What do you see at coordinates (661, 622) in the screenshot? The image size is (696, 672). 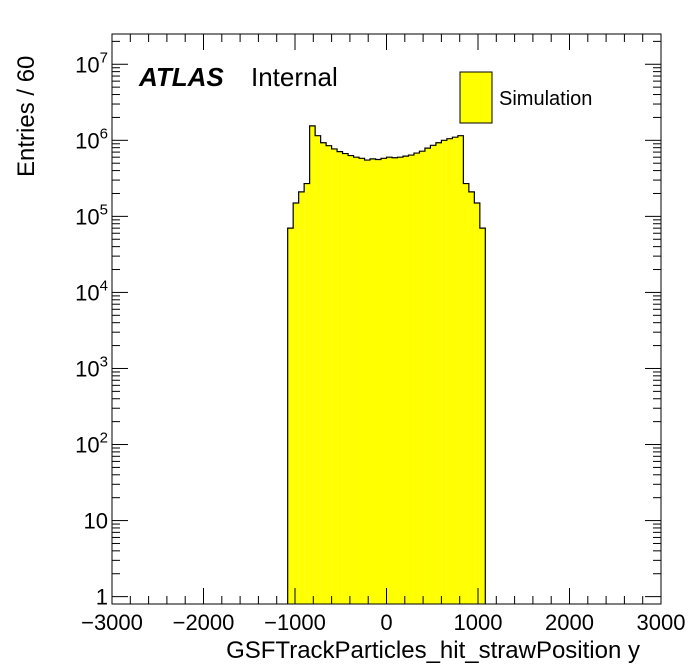 I see `x-tick-label: 3000` at bounding box center [661, 622].